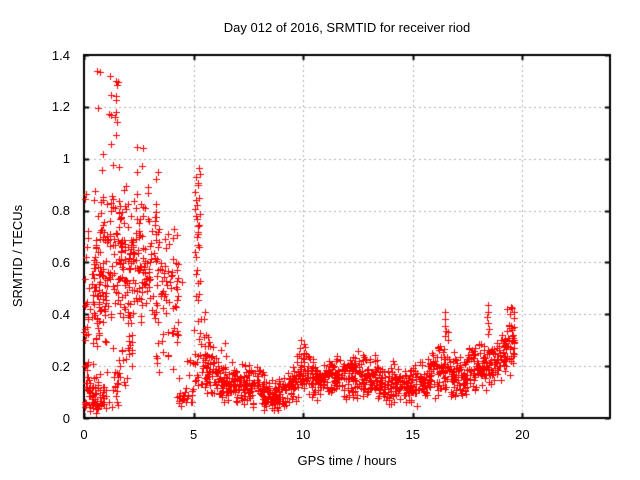  I want to click on x-tick-label: 5, so click(193, 434).